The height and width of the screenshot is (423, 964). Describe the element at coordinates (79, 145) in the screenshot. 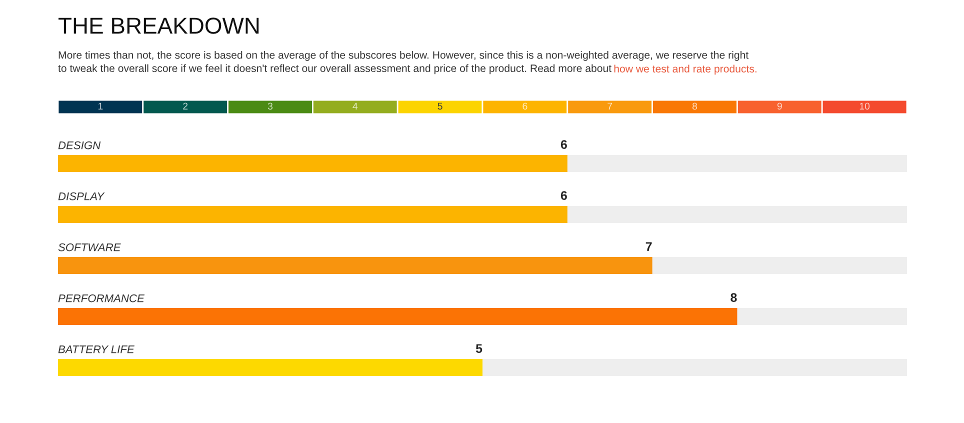

I see `y-tick-label: DESIGN` at that location.